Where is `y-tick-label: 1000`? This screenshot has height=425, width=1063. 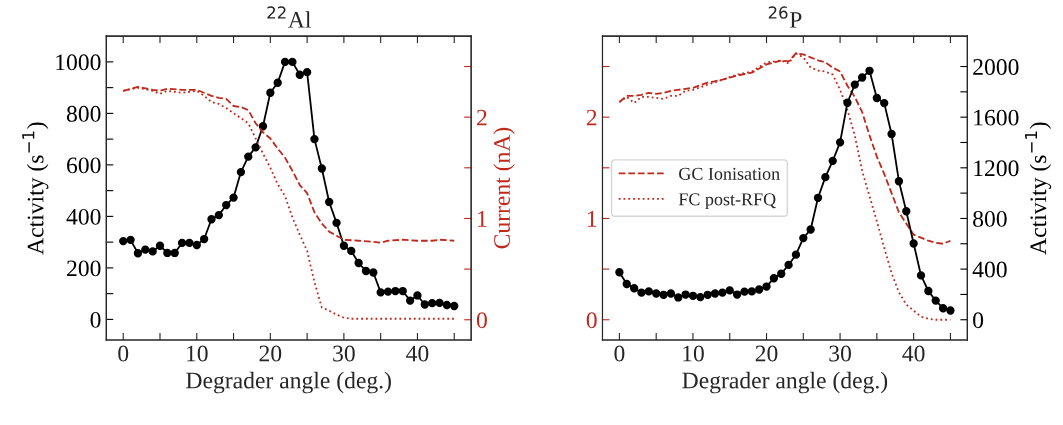 y-tick-label: 1000 is located at coordinates (78, 62).